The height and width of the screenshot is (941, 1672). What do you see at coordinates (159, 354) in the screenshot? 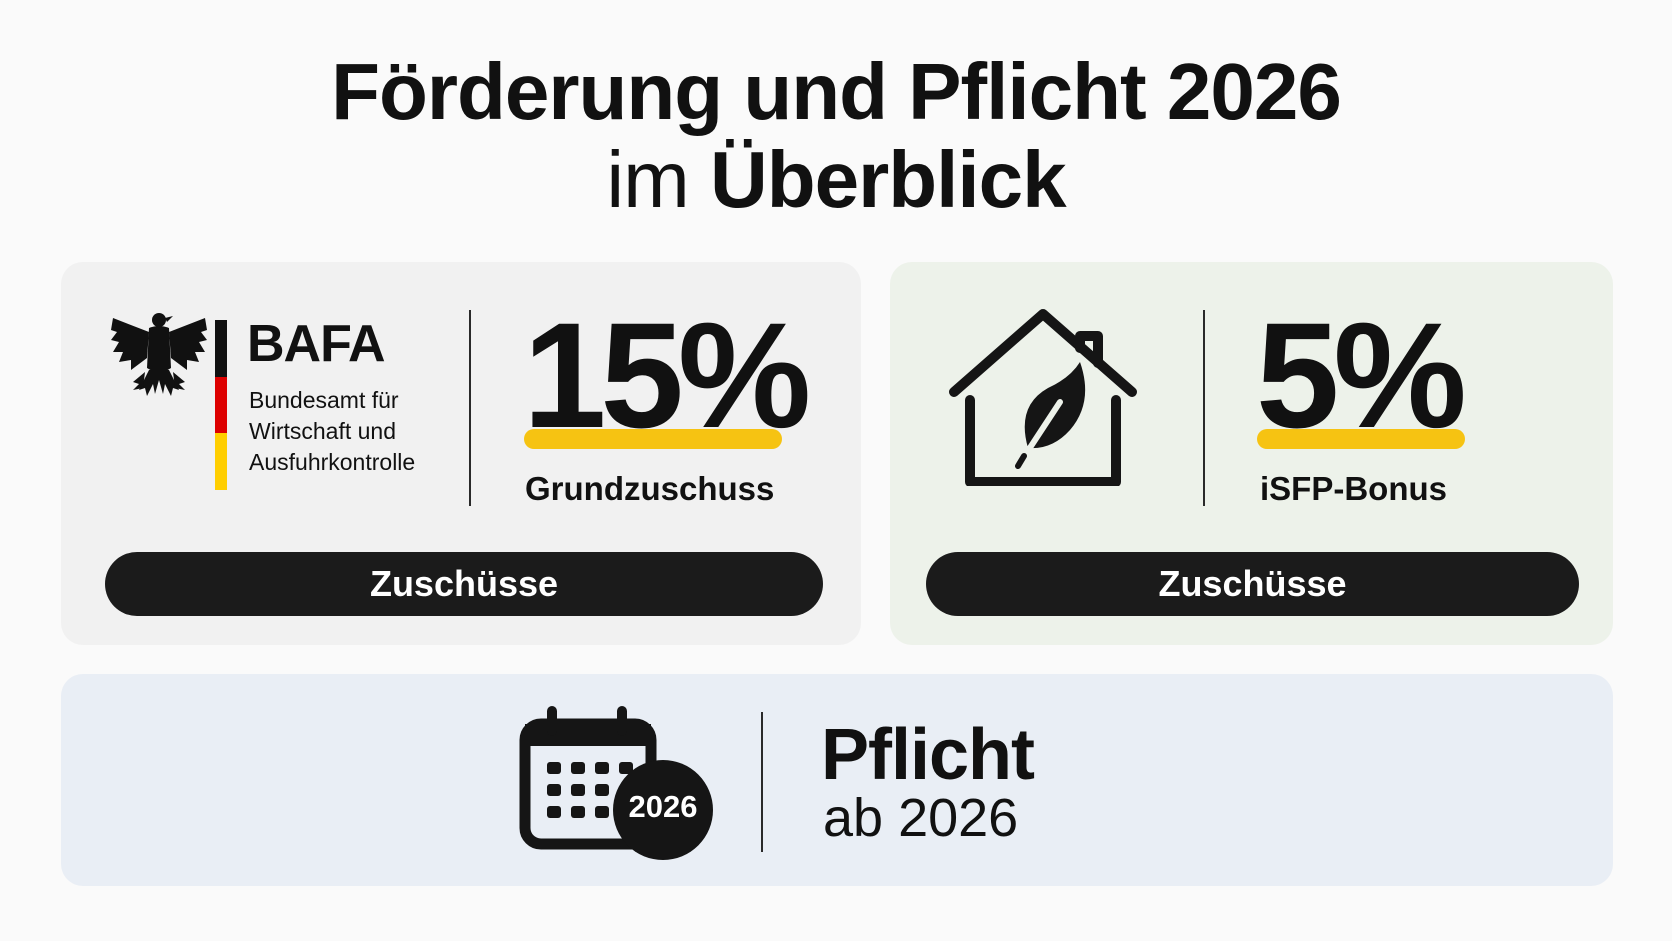
I see `federal-eagle-icon` at bounding box center [159, 354].